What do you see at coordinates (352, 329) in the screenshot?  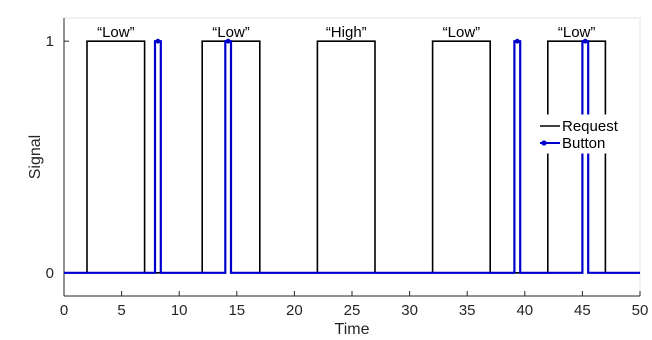 I see `x-axis-title: Time` at bounding box center [352, 329].